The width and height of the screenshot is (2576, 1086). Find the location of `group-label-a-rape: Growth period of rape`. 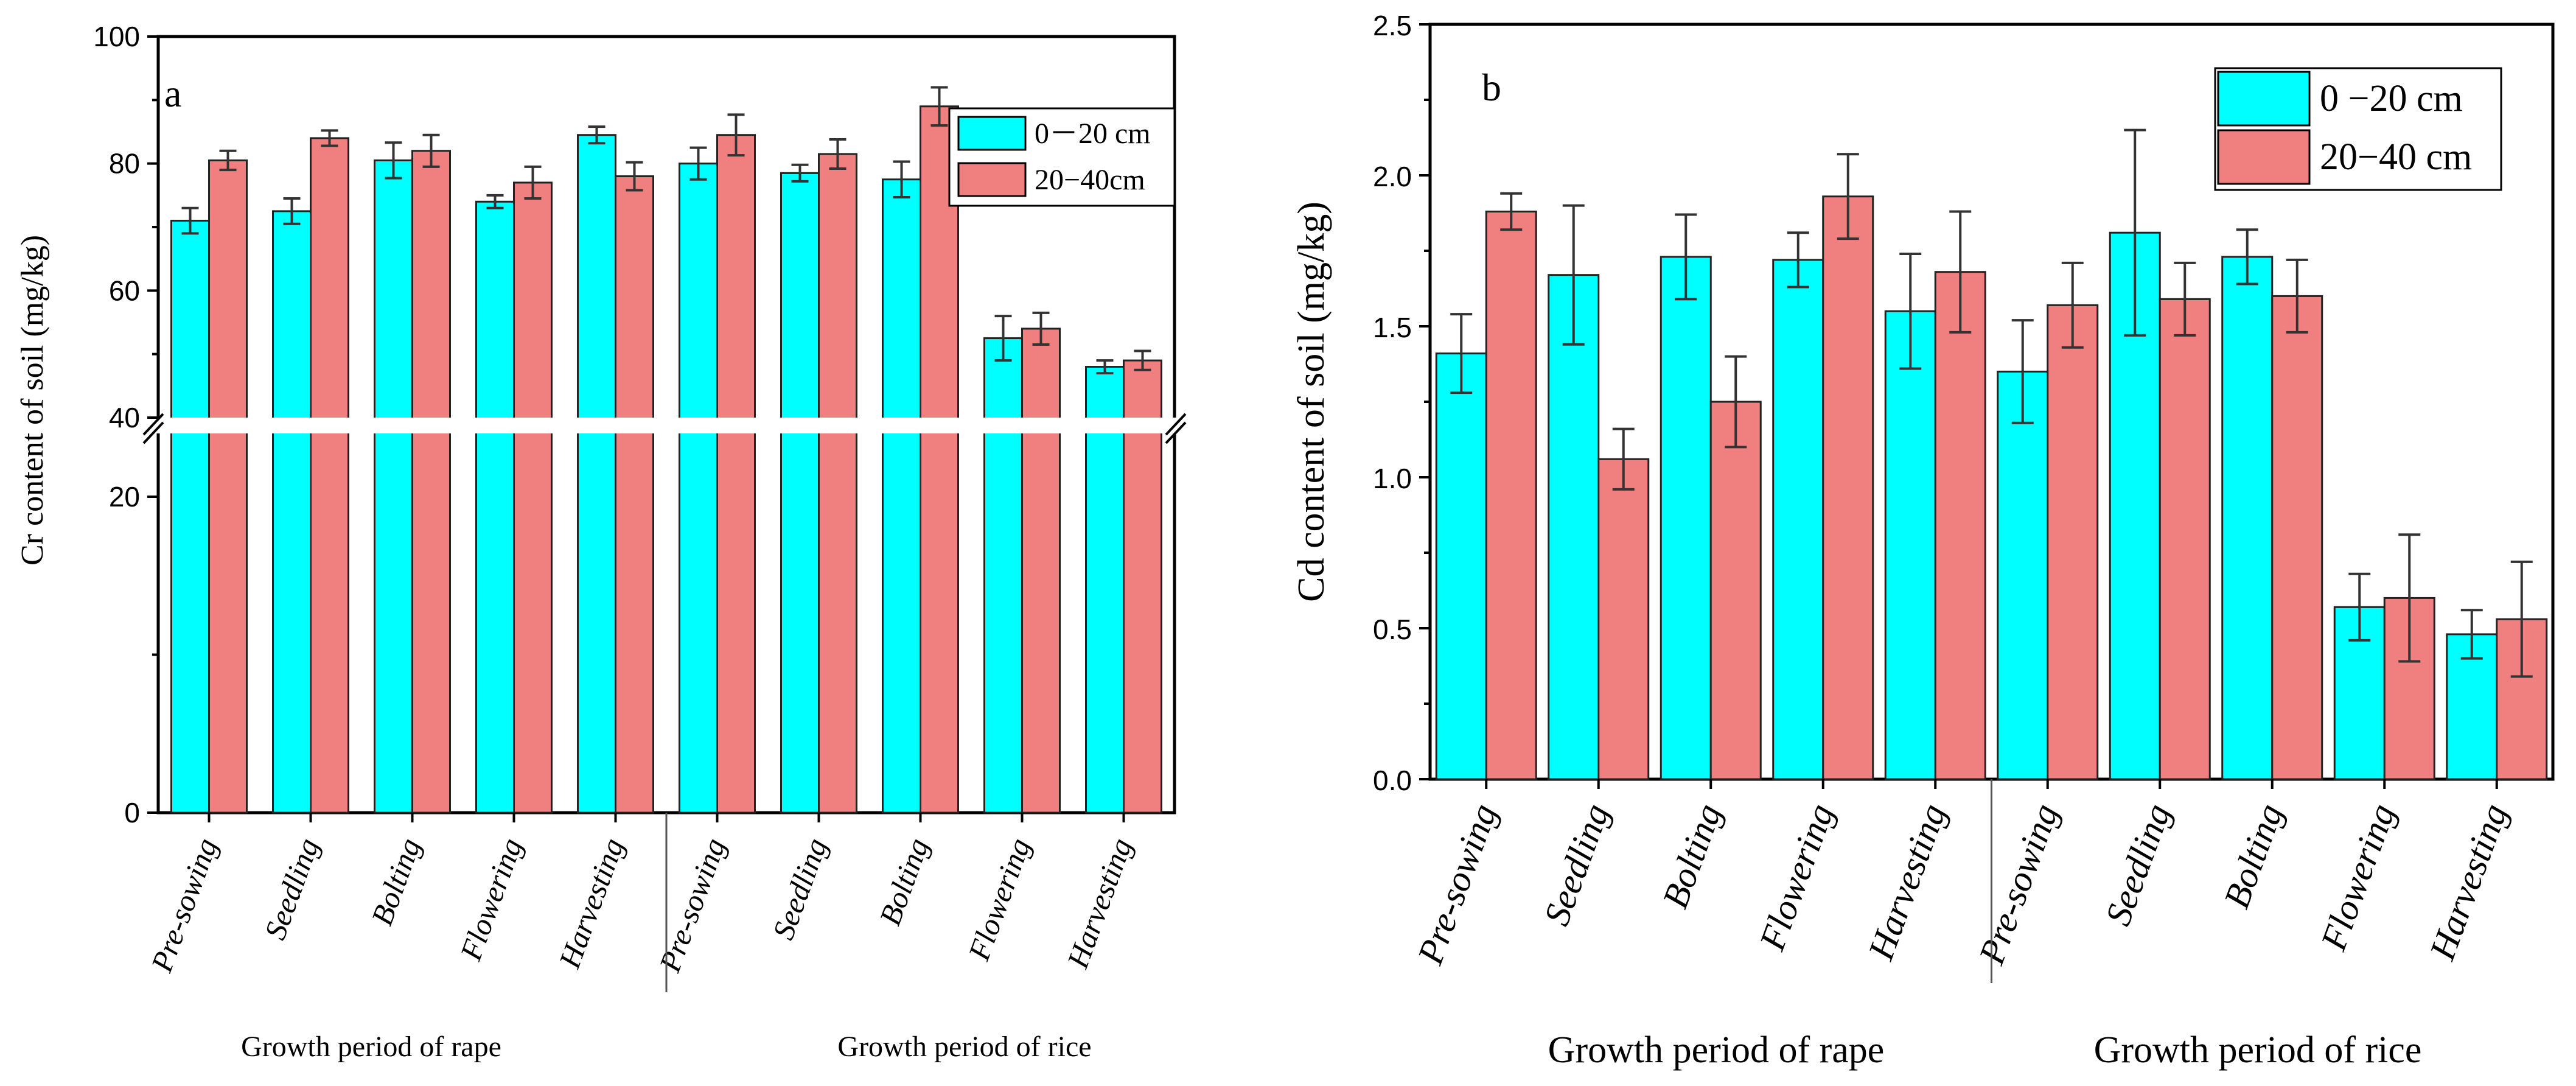

group-label-a-rape: Growth period of rape is located at coordinates (371, 1047).